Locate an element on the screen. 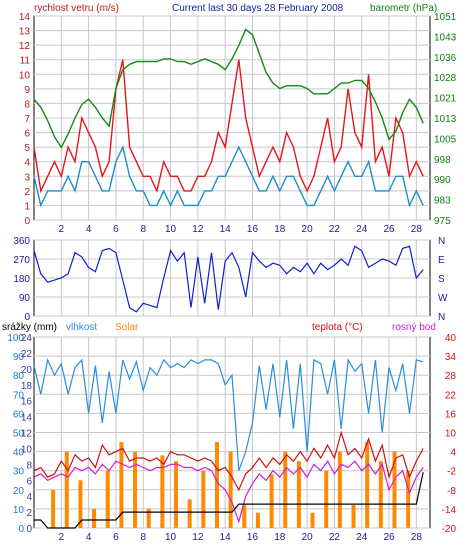 The image size is (466, 556). wind-y-right-tick-label: 1005 is located at coordinates (445, 139).